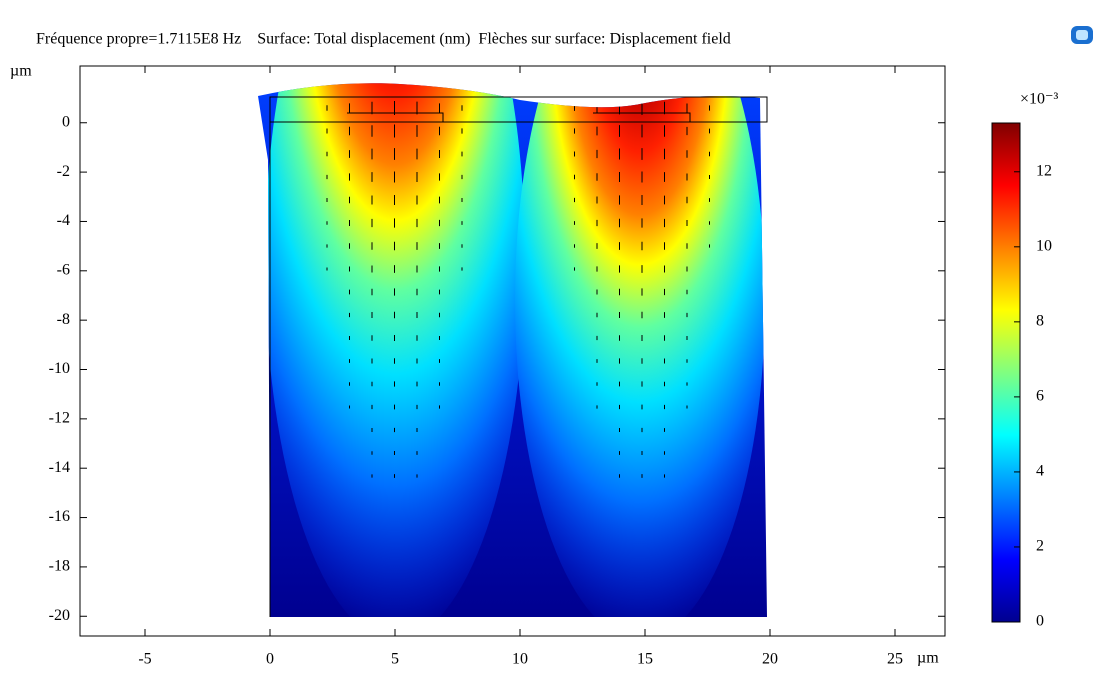 The width and height of the screenshot is (1104, 673). I want to click on colorbar-tick-label: 4, so click(1040, 471).